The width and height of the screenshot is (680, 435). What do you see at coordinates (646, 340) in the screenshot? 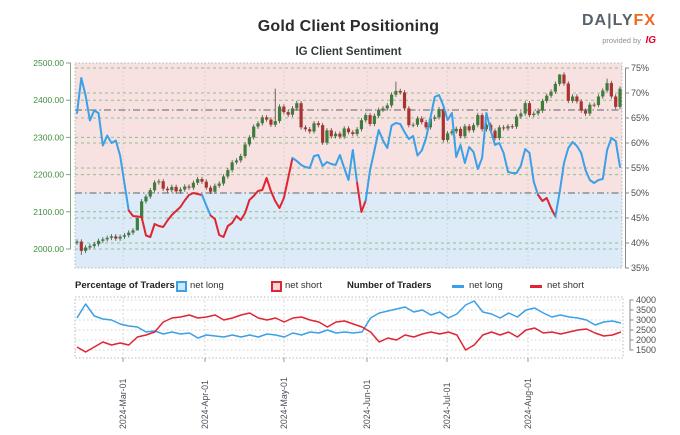
I see `axis-tick-label: 2000` at bounding box center [646, 340].